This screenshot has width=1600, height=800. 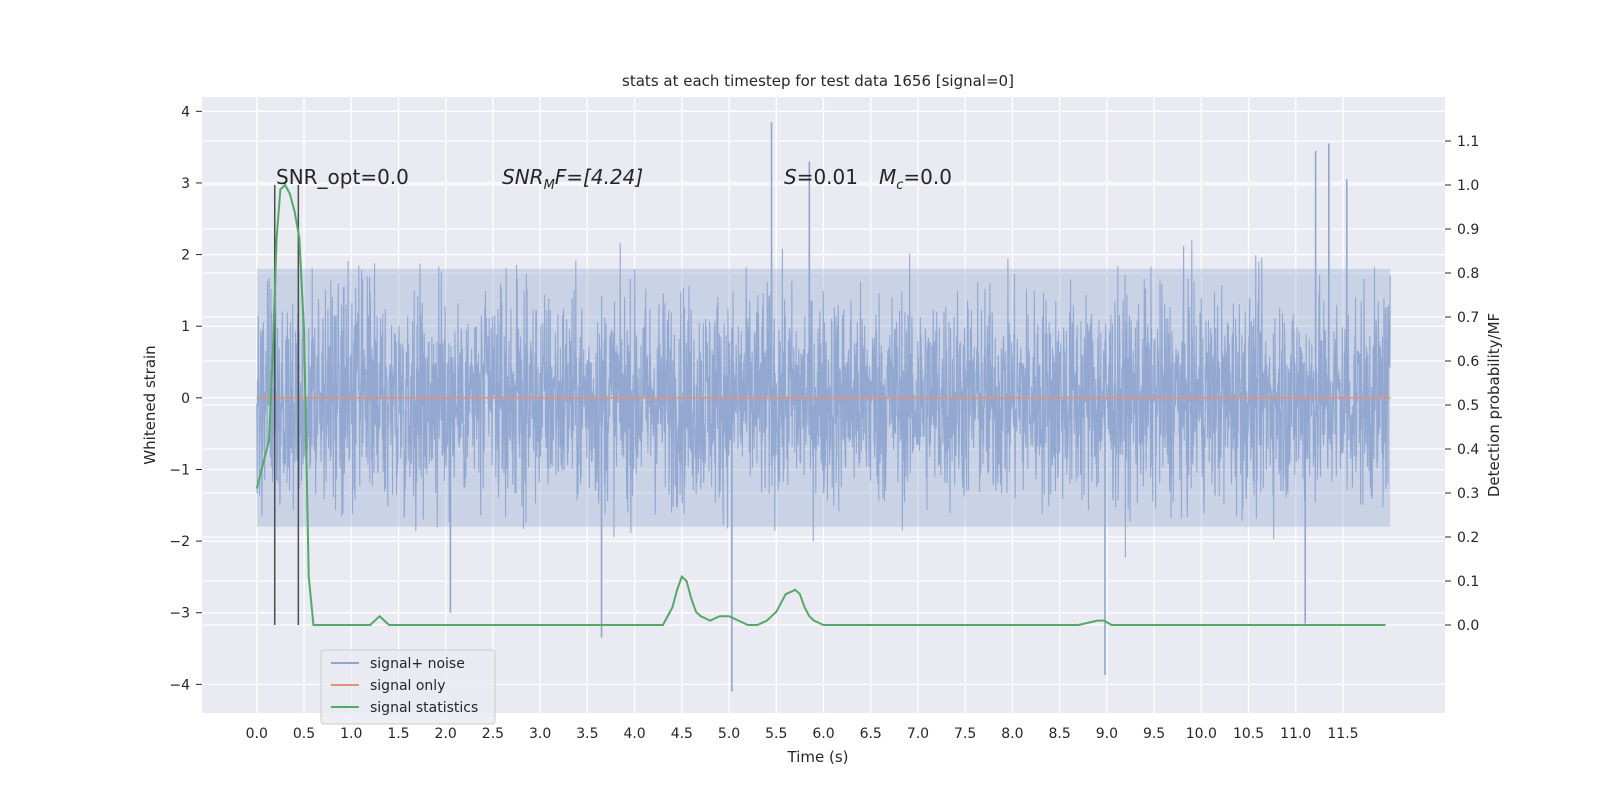 I want to click on annotation-s: S=0.01, so click(x=821, y=177).